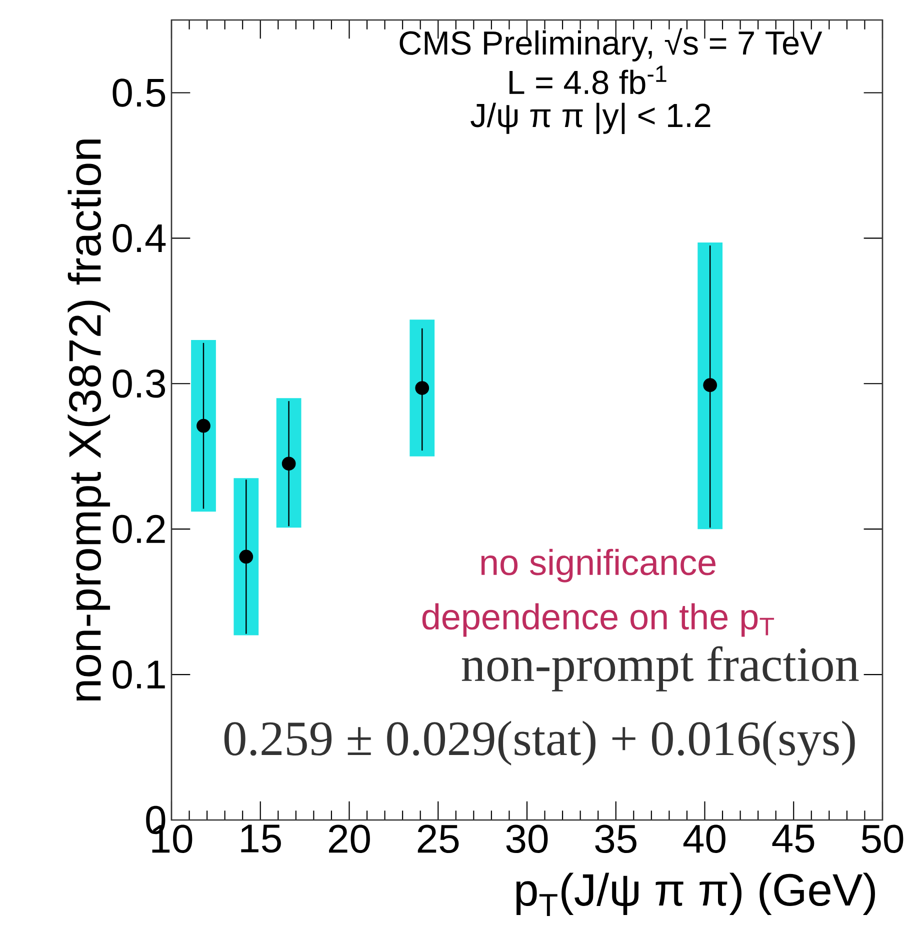  What do you see at coordinates (611, 45) in the screenshot?
I see `annotation: CMS Preliminary, √s = 7 TeV` at bounding box center [611, 45].